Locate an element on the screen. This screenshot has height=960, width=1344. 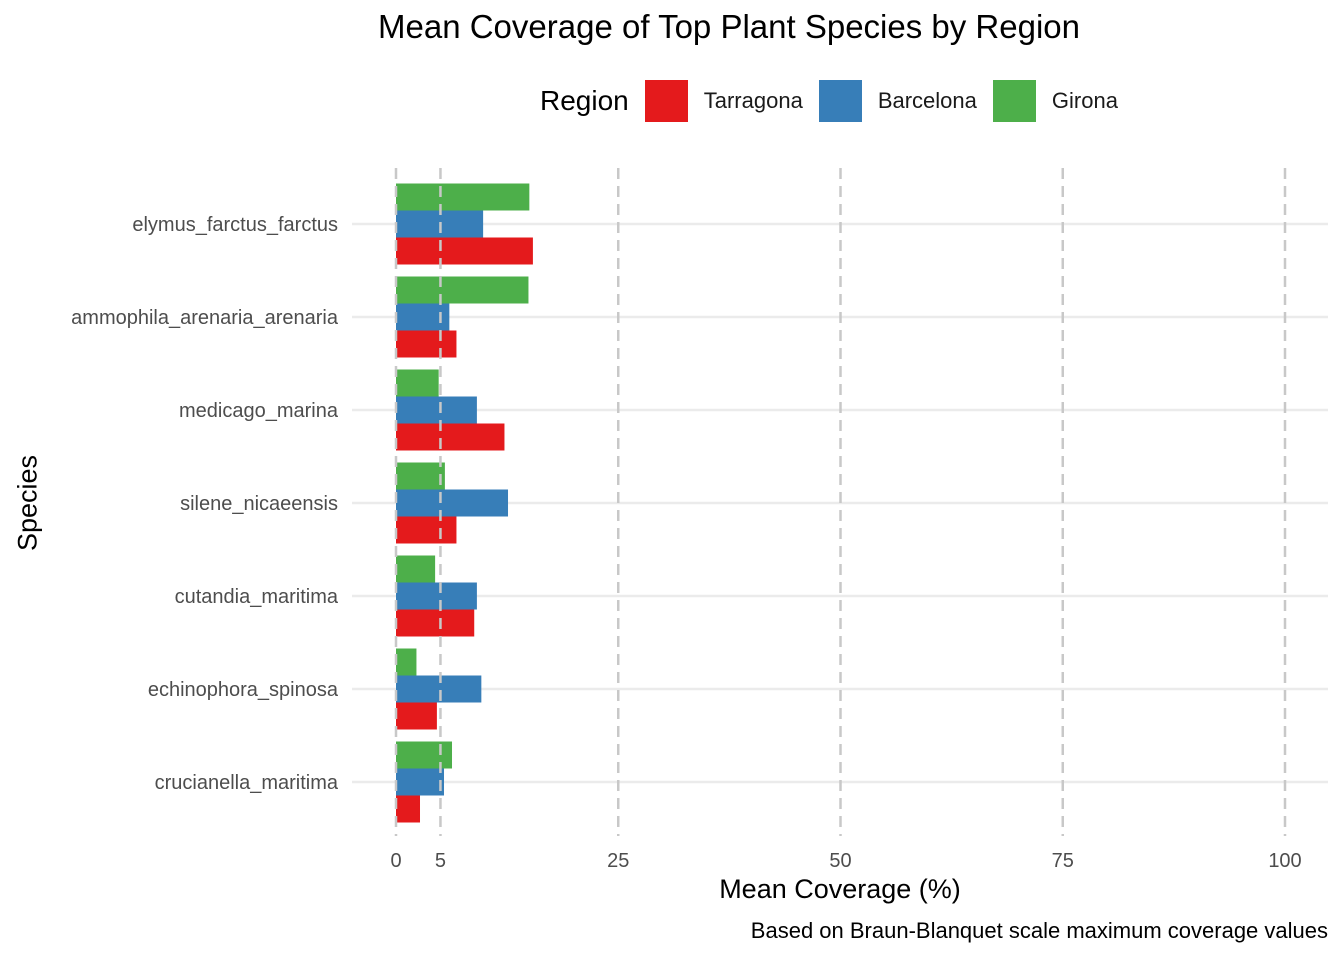
legend: Region Tarragona Barcelona Girona is located at coordinates (837, 101).